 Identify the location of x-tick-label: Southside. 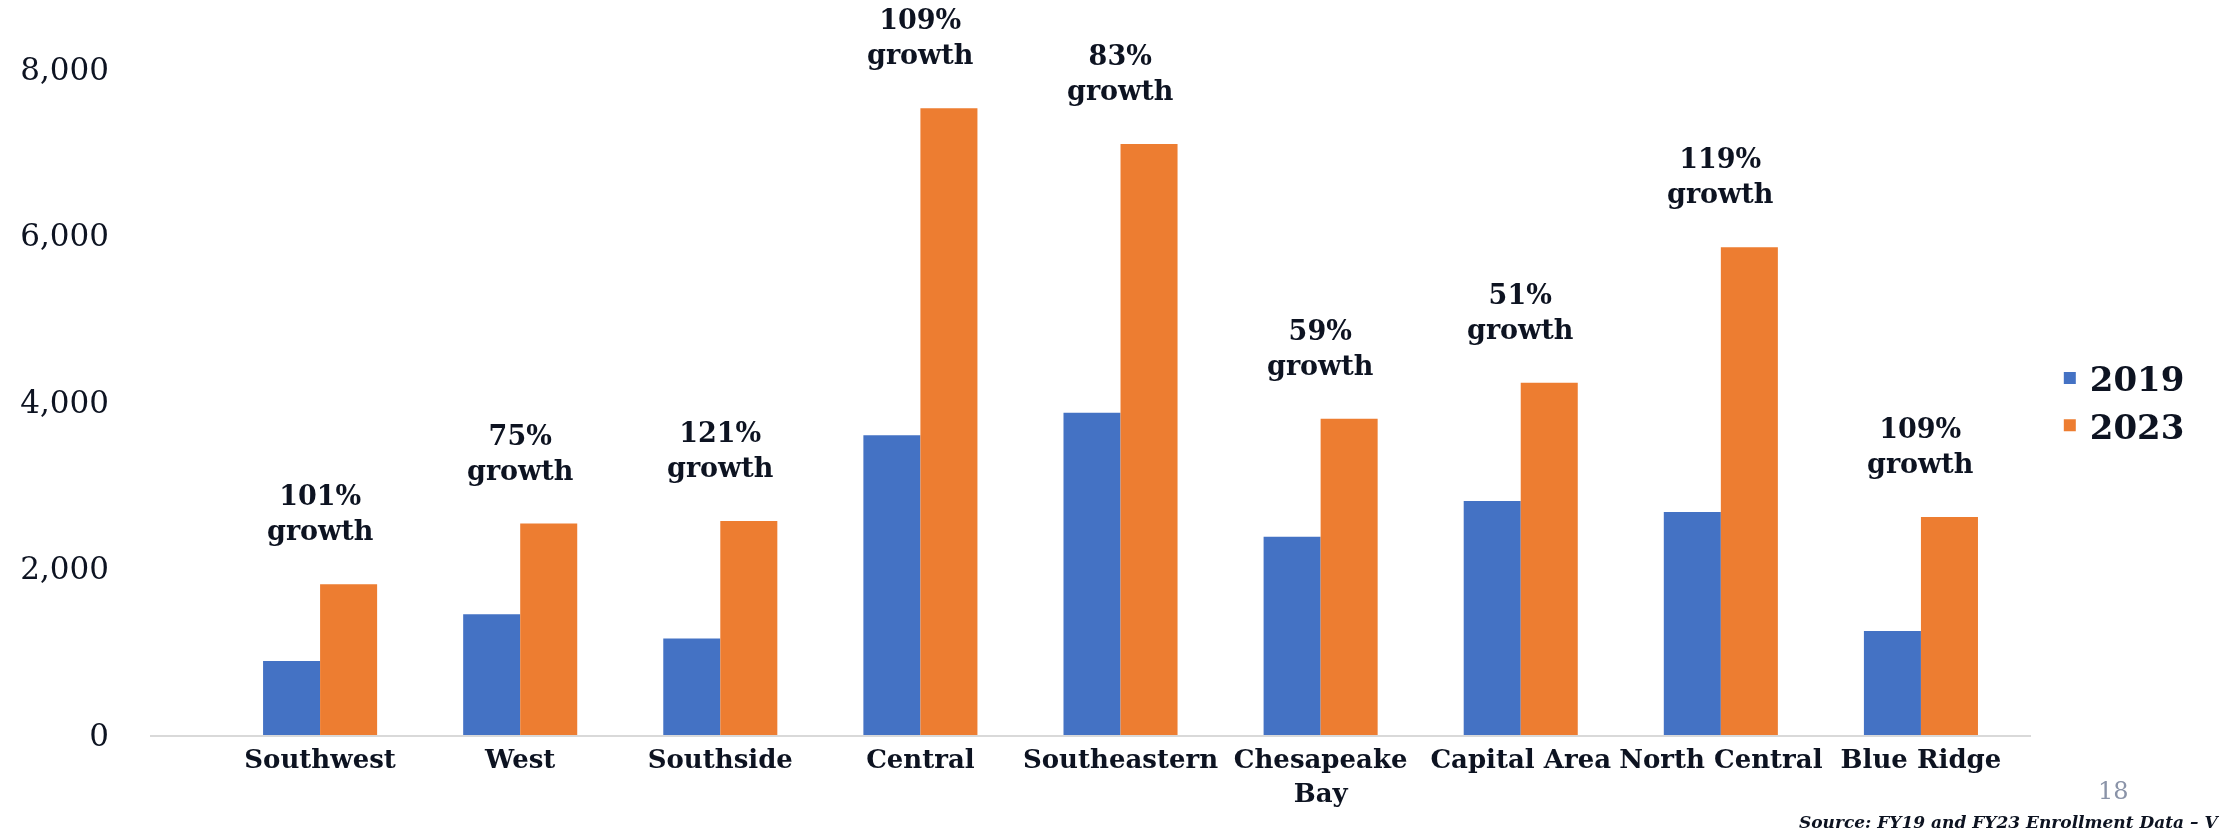
(720, 759).